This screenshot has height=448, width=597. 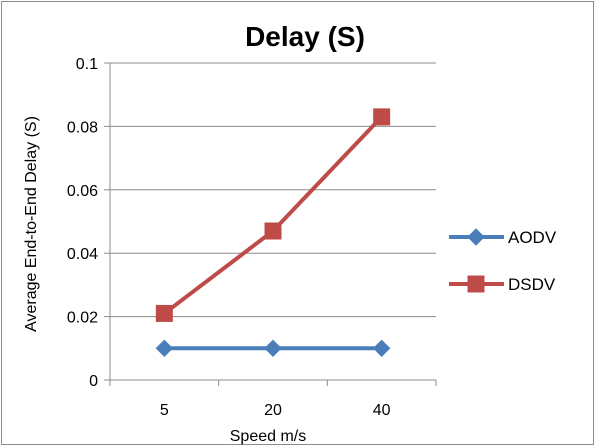 What do you see at coordinates (82, 318) in the screenshot?
I see `y-tick-label: 0.02` at bounding box center [82, 318].